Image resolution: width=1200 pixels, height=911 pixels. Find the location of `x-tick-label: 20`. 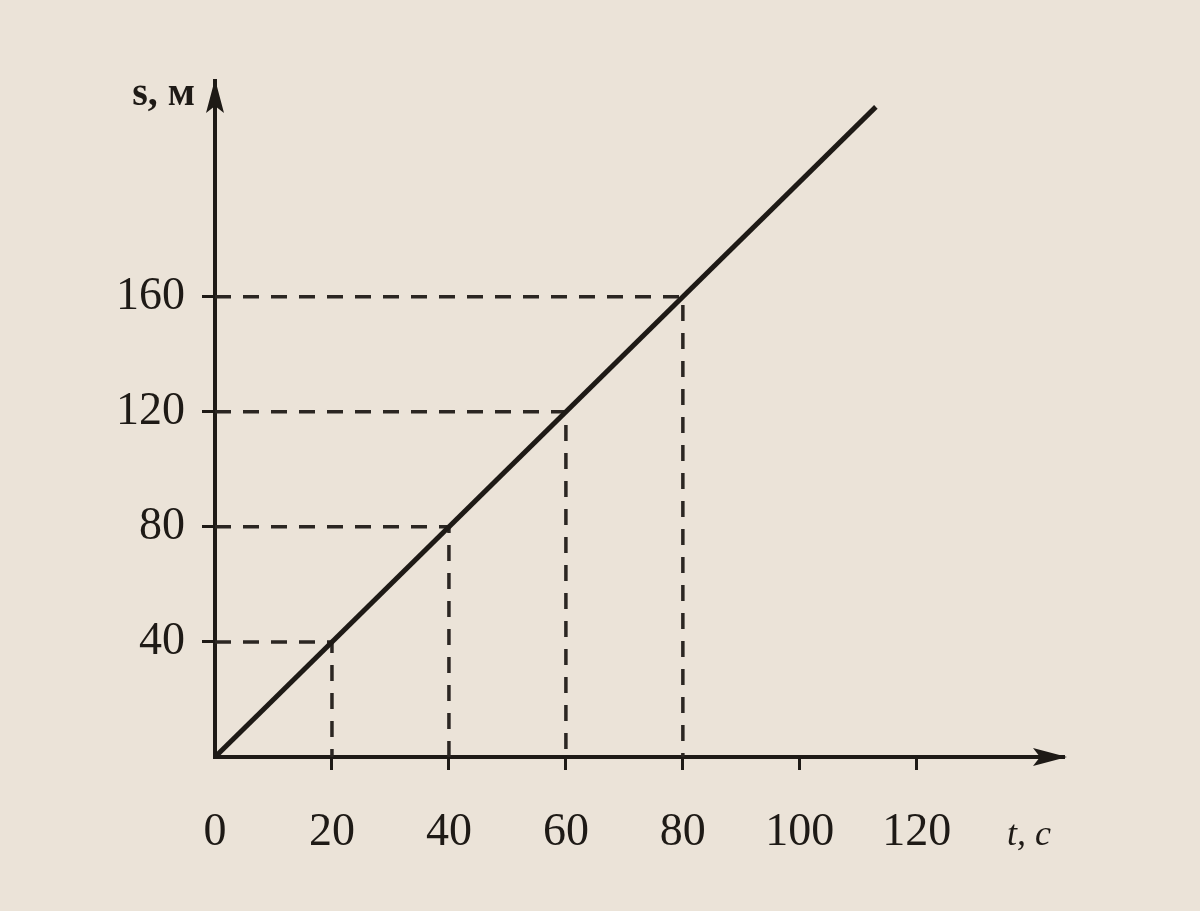

x-tick-label: 20 is located at coordinates (331, 829).